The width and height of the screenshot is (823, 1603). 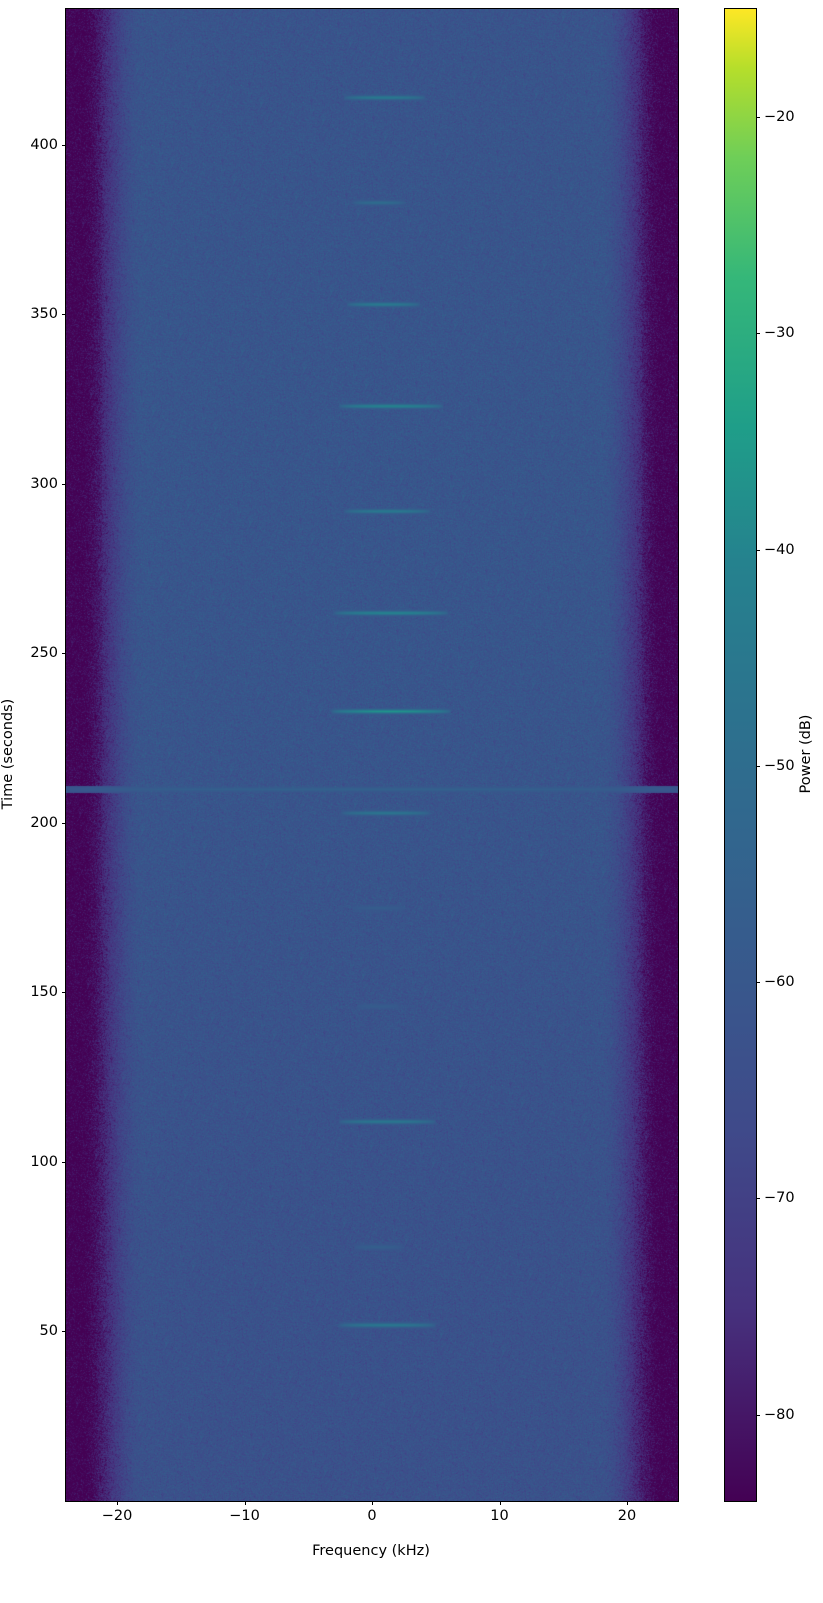 What do you see at coordinates (759, 755) in the screenshot?
I see `colorbar: −20 −30 −40 −50 −60 −70 −80` at bounding box center [759, 755].